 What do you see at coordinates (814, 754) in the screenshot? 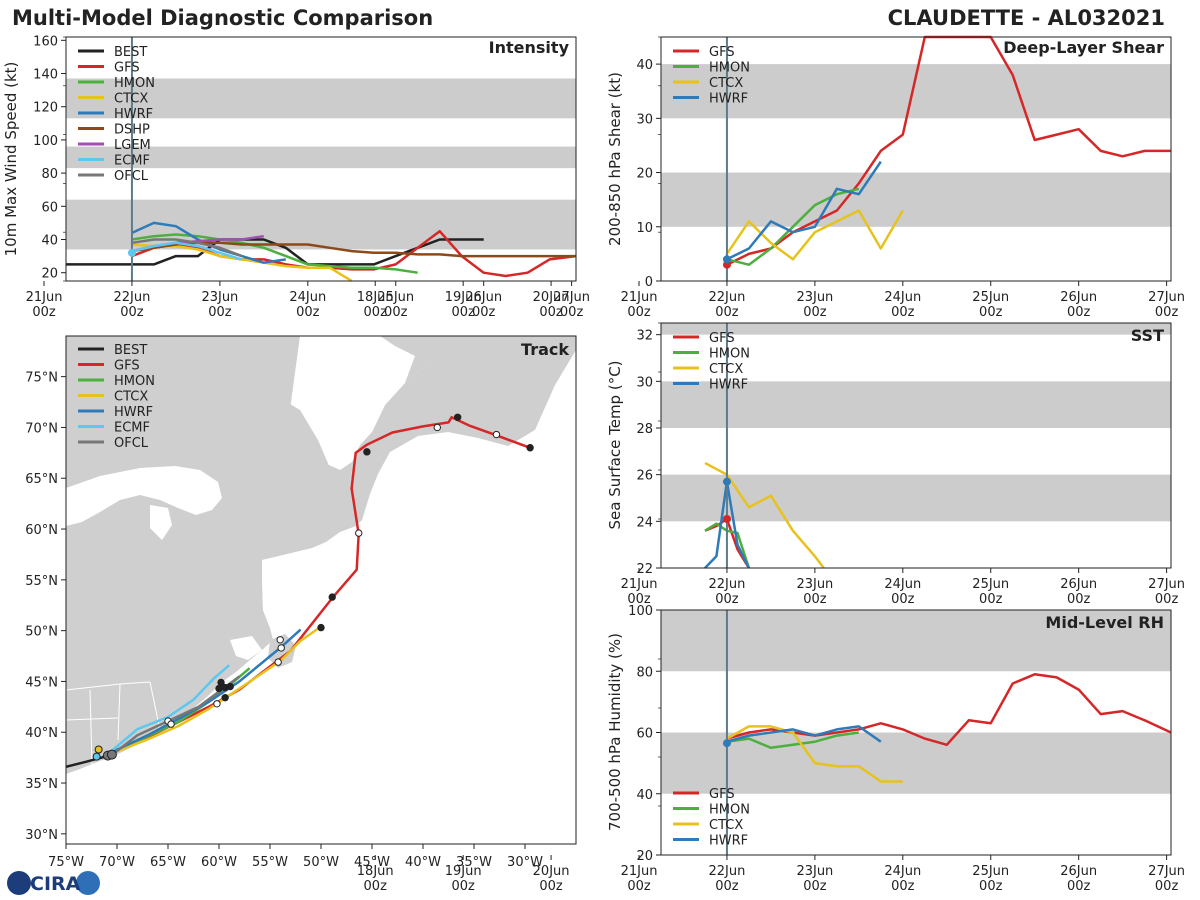
I see `rh-series-ctcx` at bounding box center [814, 754].